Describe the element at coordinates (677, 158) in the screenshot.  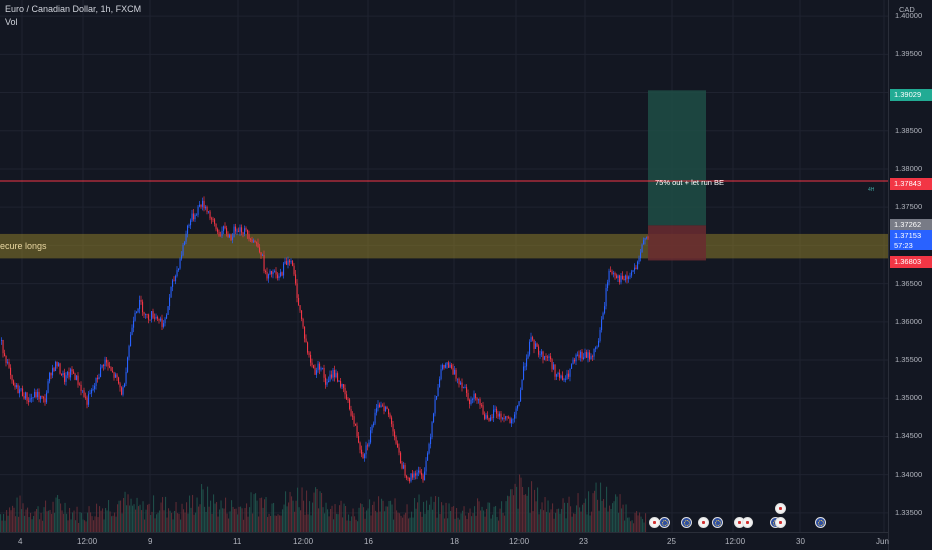
I see `target-zone` at that location.